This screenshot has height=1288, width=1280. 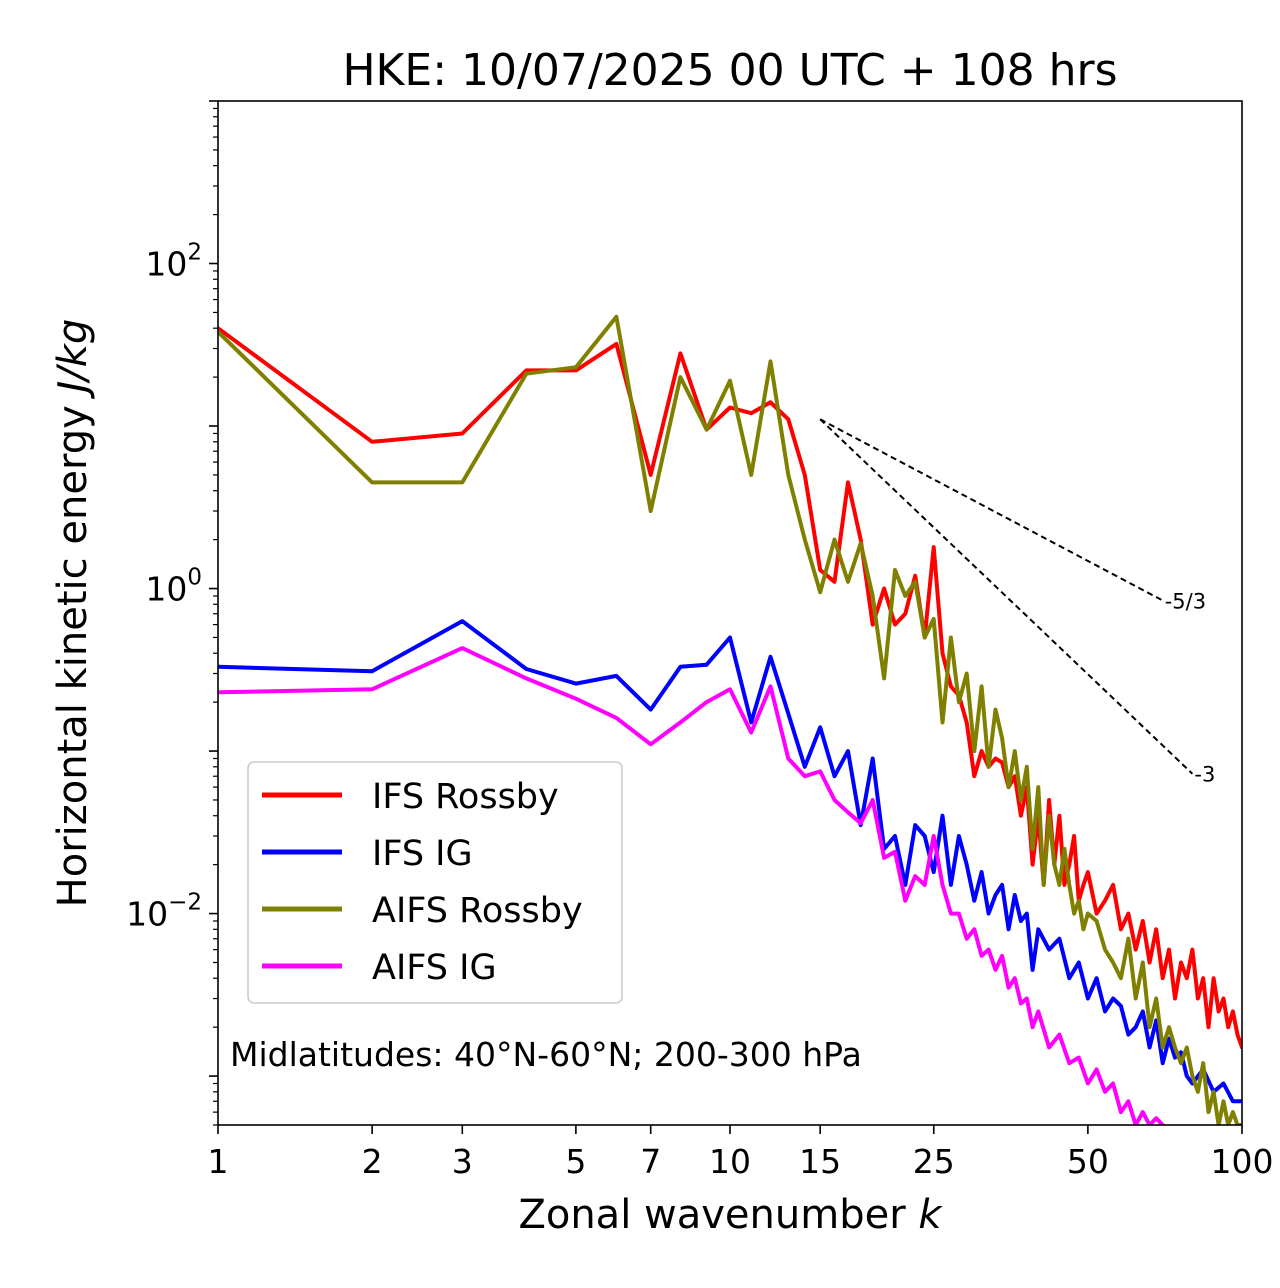 I want to click on chart-title: HKE: 10/07/2025 00 UTC + 108 hrs, so click(x=729, y=70).